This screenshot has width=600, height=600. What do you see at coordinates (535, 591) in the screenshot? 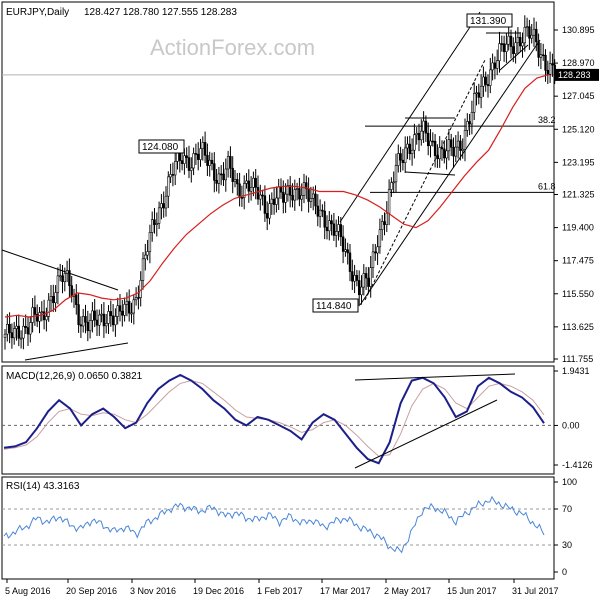
I see `x-tick-label: 31 Jul 2017` at bounding box center [535, 591].